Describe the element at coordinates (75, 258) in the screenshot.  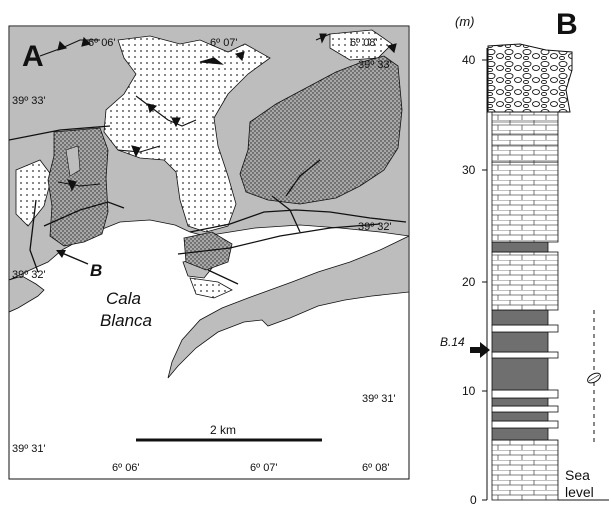
I see `site-arrow` at that location.